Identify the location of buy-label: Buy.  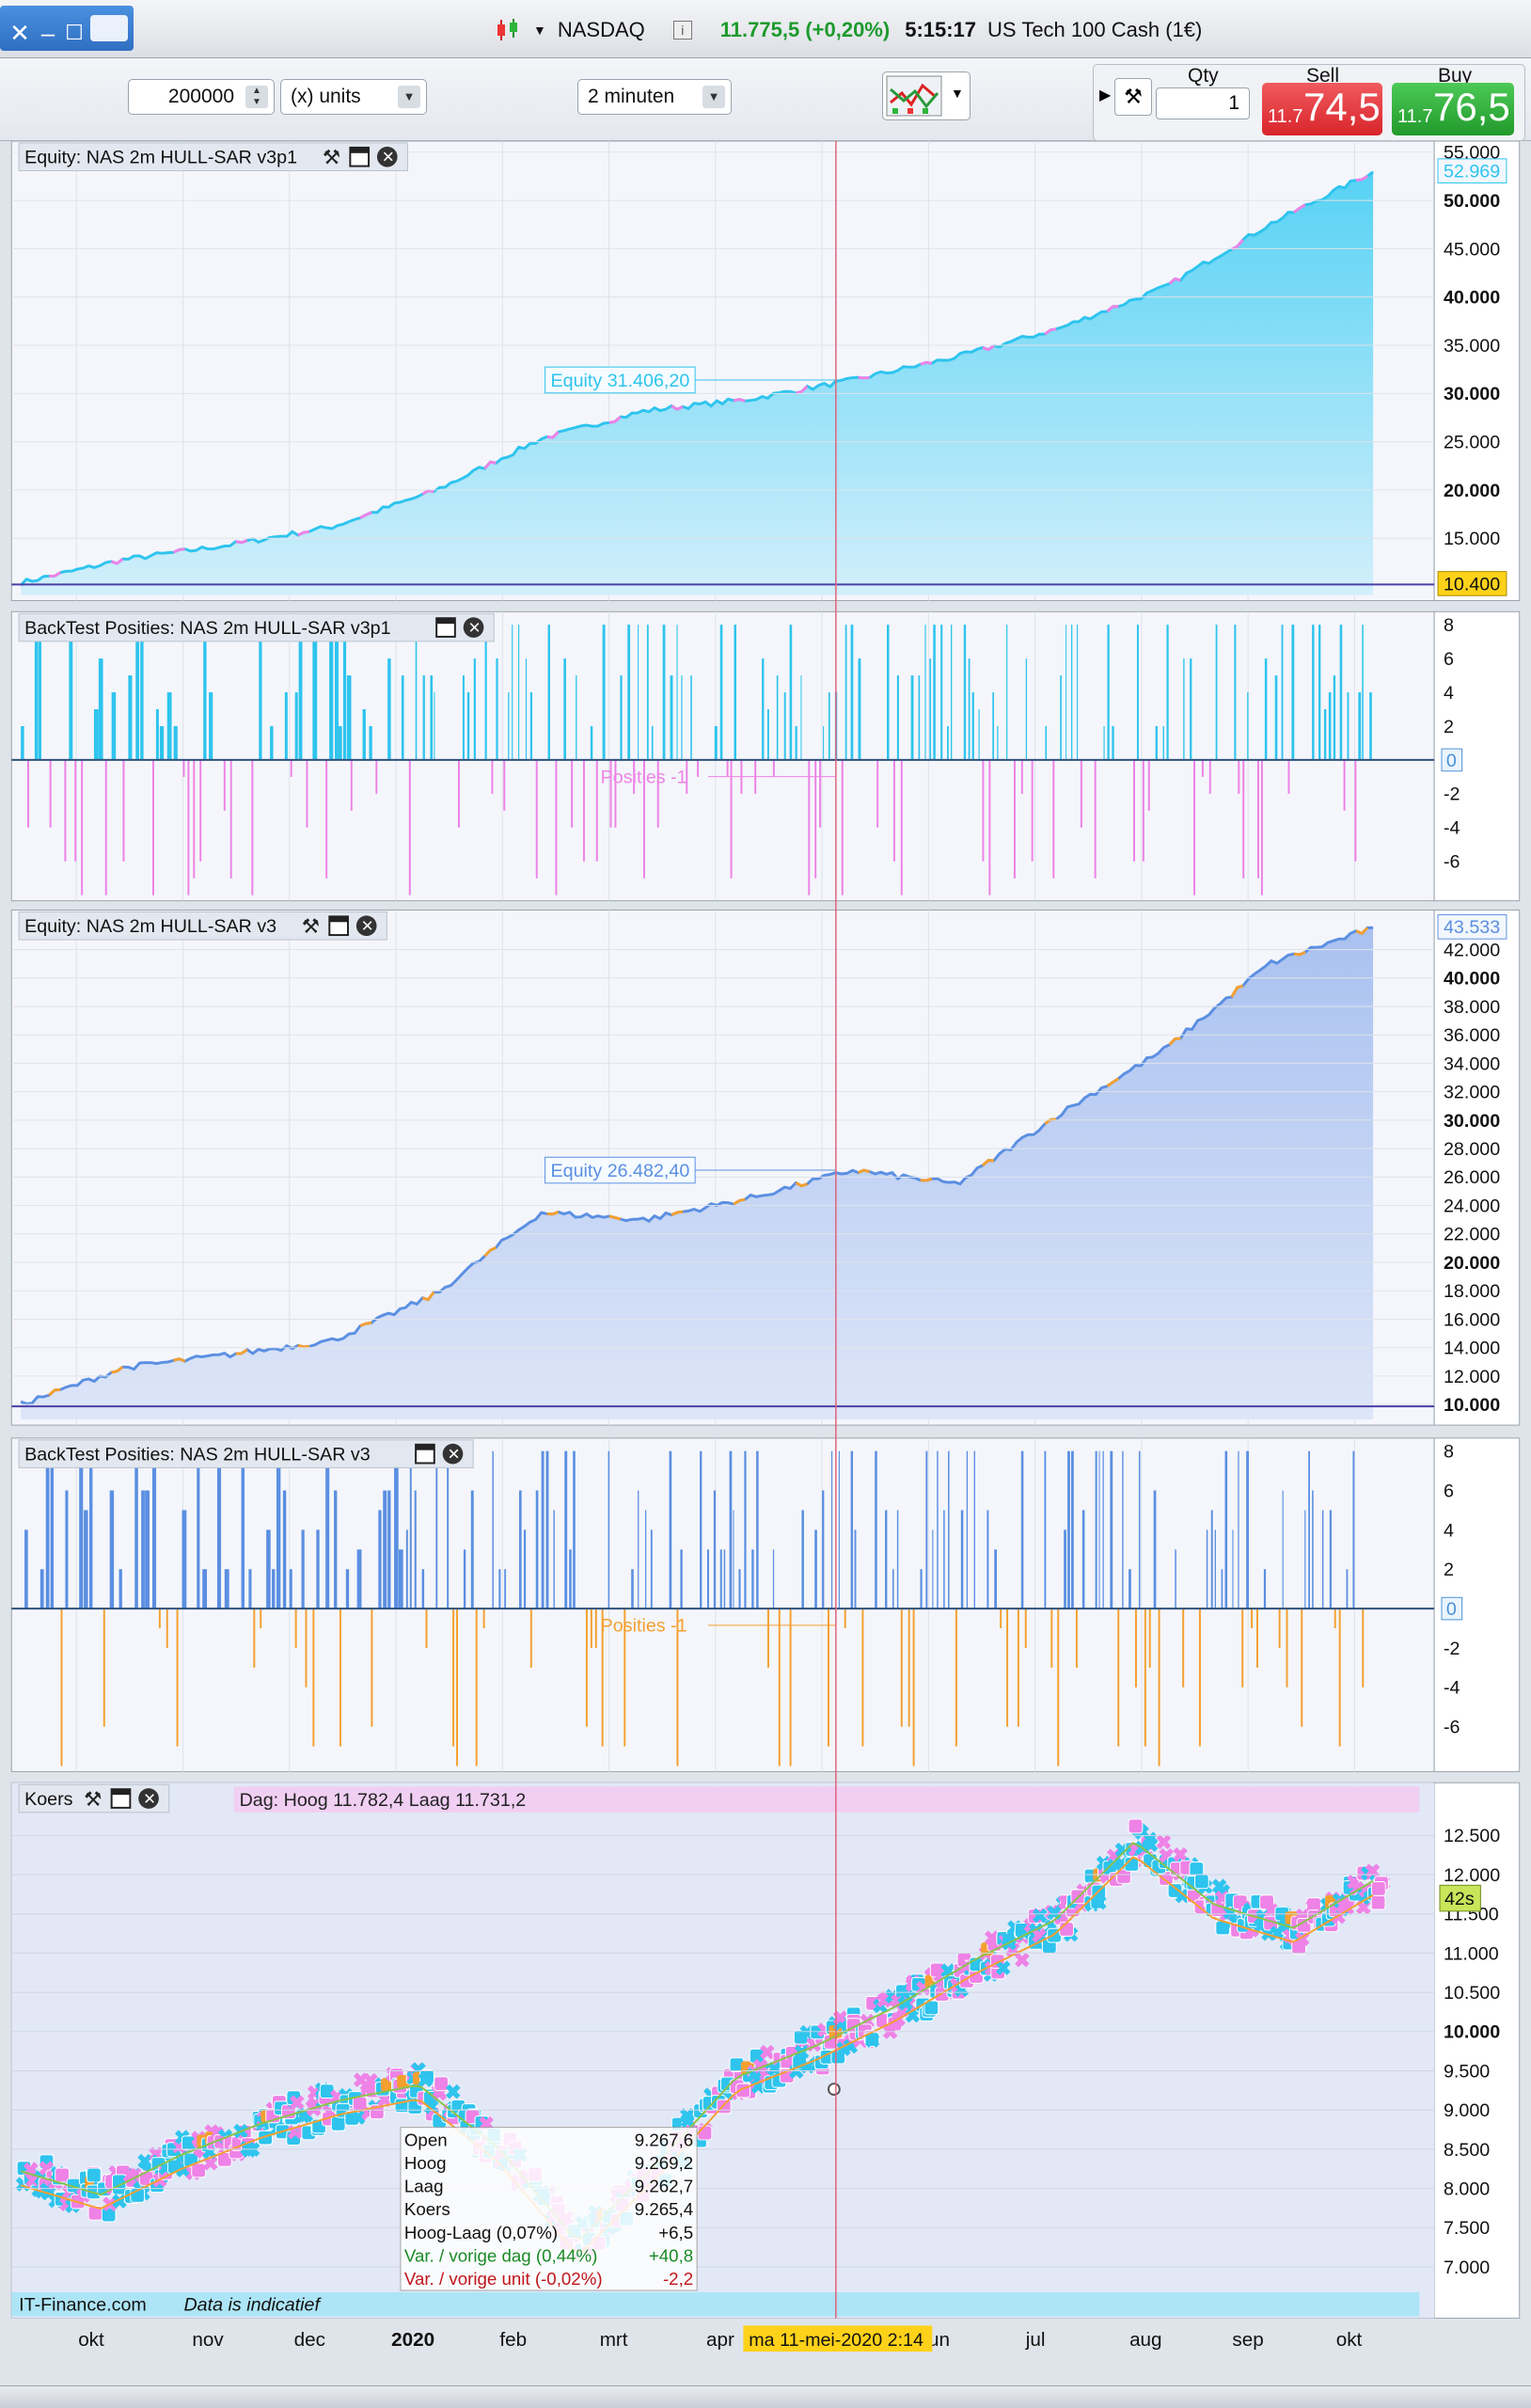
(1455, 76).